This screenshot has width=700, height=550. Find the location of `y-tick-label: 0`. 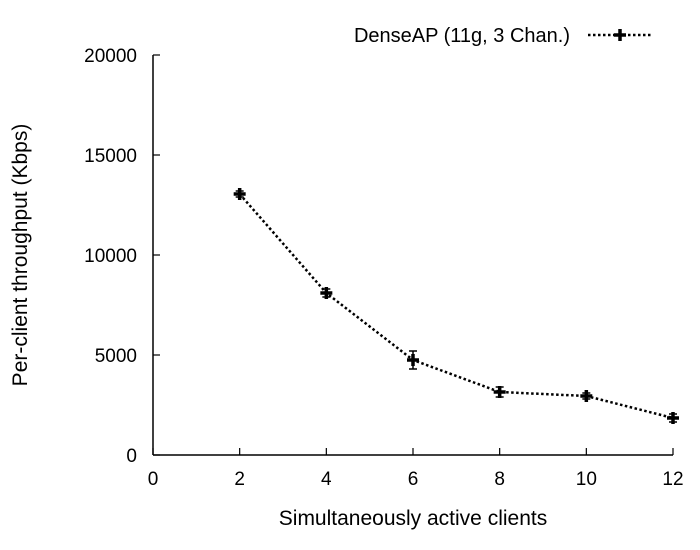

y-tick-label: 0 is located at coordinates (131, 456).